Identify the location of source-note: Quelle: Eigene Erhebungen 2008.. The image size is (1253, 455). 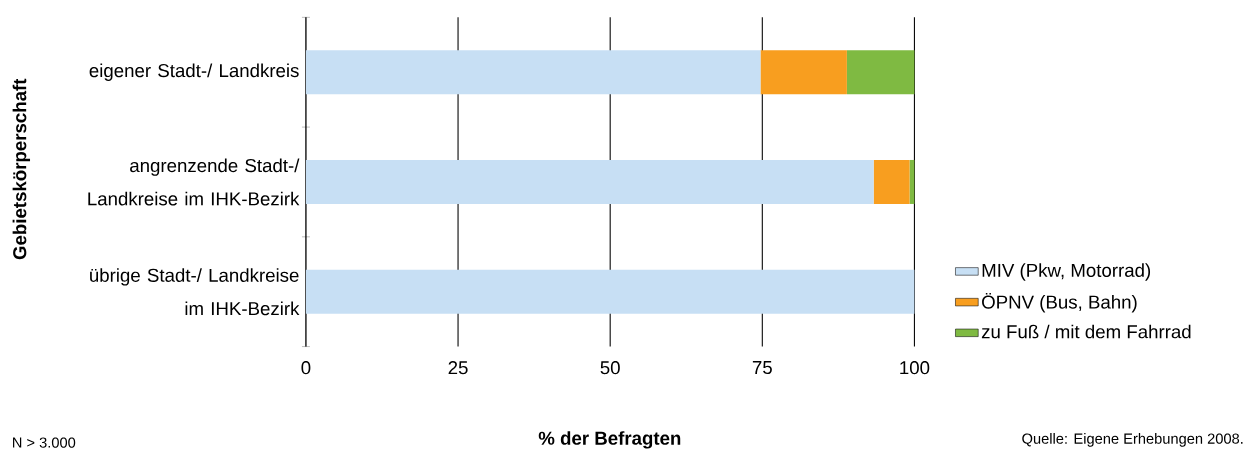
(1132, 440).